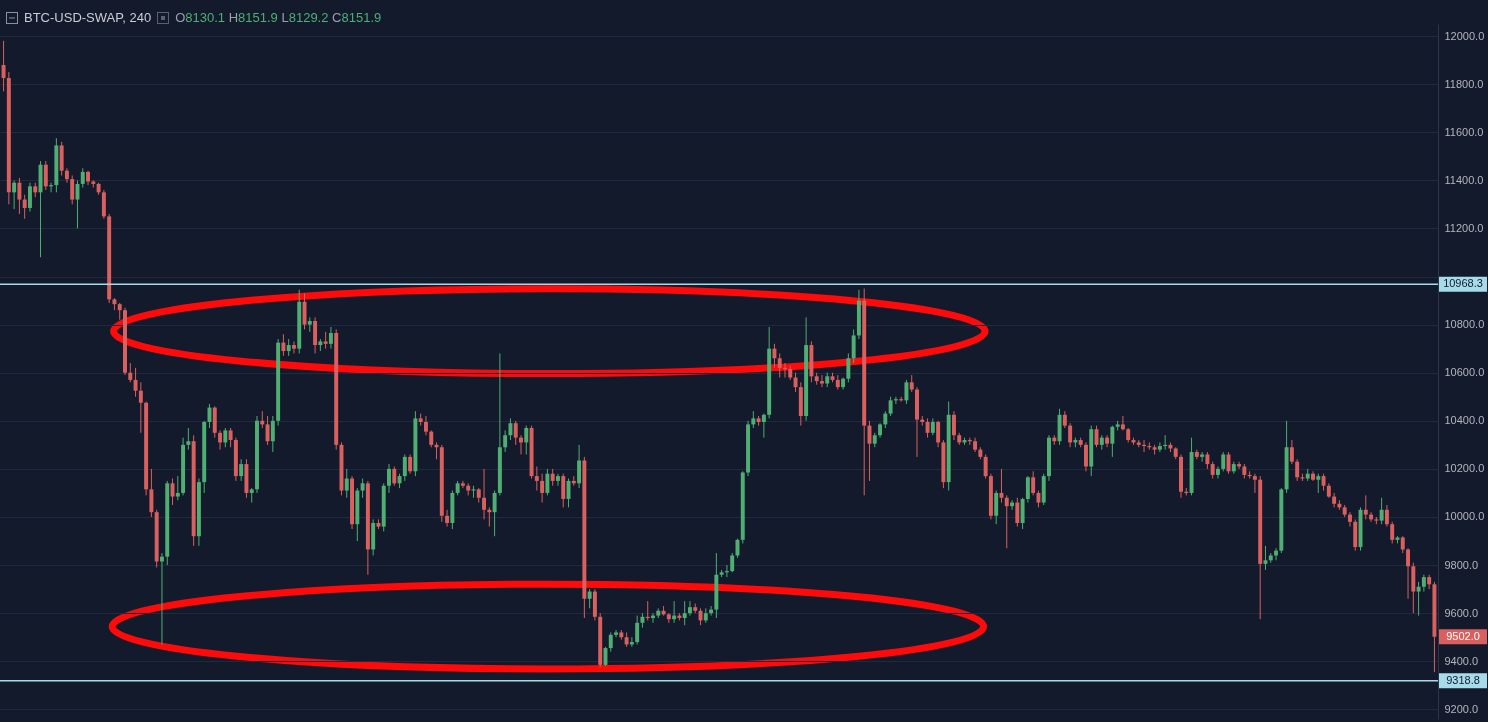  Describe the element at coordinates (1464, 179) in the screenshot. I see `y-tick-label: 11400.0` at that location.